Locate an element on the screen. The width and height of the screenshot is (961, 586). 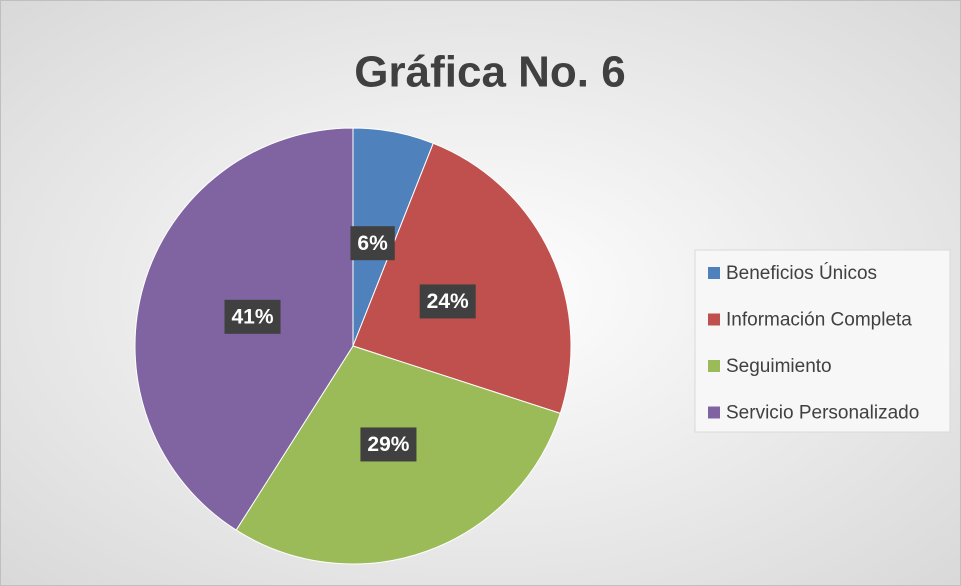
data-label: 6% is located at coordinates (372, 243).